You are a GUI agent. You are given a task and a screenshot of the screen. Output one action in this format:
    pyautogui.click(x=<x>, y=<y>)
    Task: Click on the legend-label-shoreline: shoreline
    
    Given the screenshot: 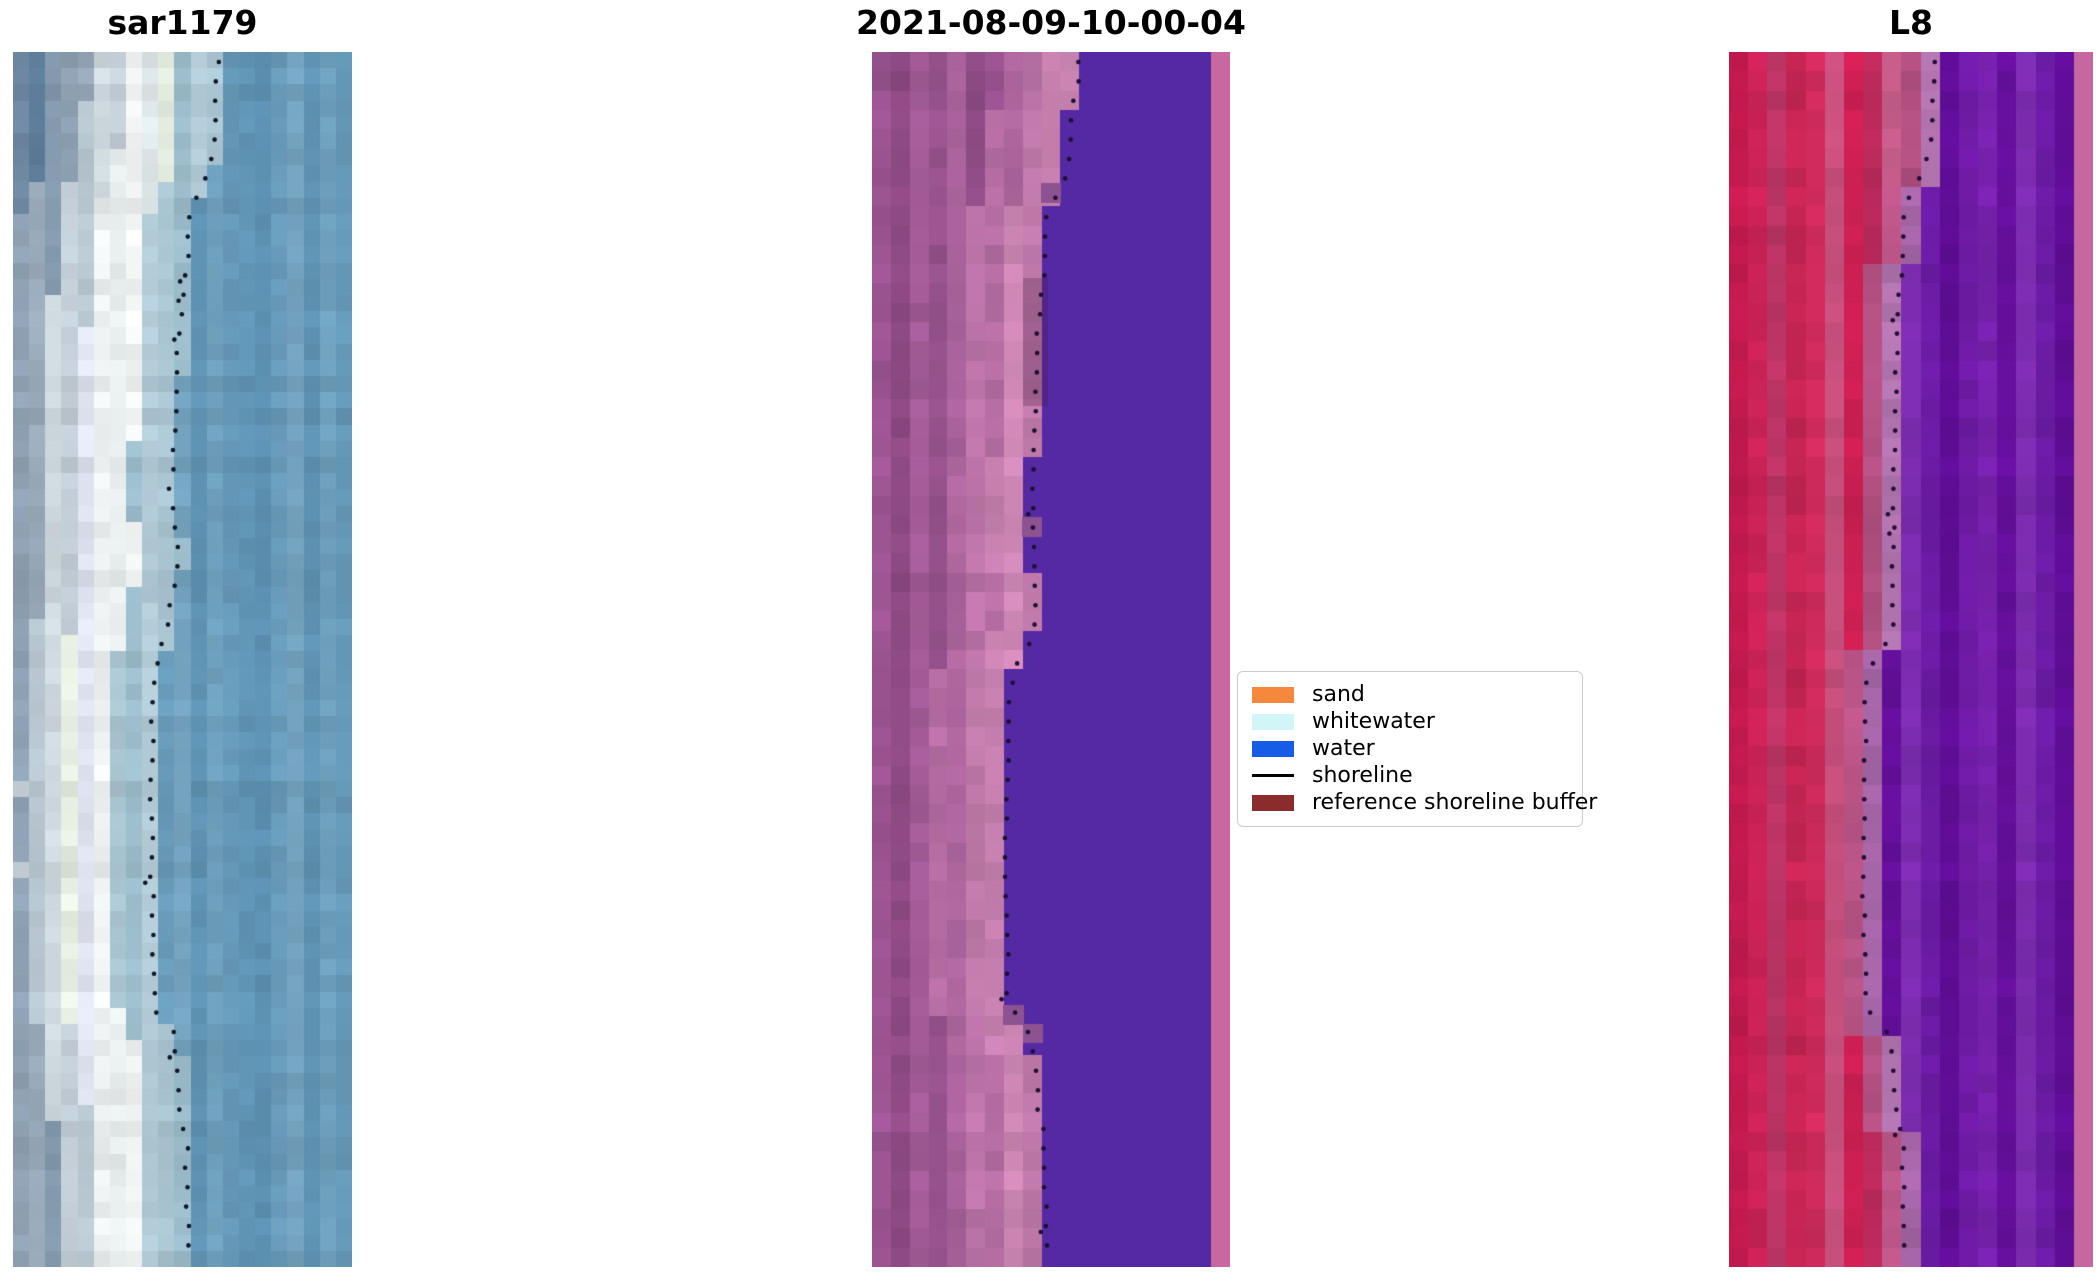 What is the action you would take?
    pyautogui.click(x=1362, y=775)
    